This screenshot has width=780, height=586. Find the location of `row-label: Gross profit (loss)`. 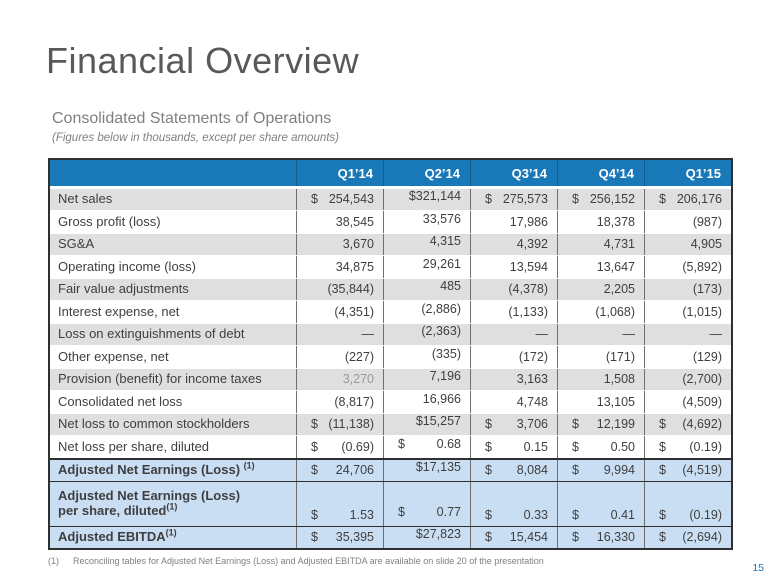

row-label: Gross profit (loss) is located at coordinates (109, 221).